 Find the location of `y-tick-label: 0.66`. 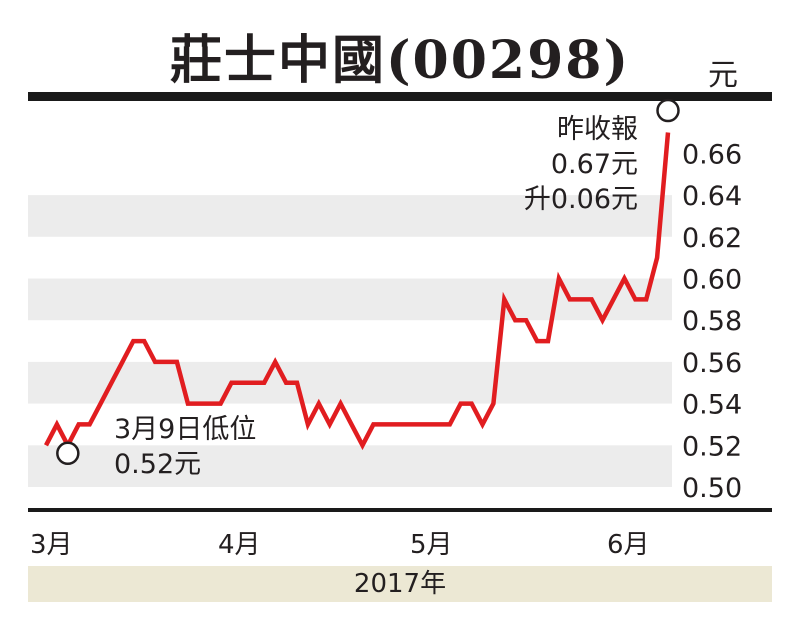

y-tick-label: 0.66 is located at coordinates (712, 154).